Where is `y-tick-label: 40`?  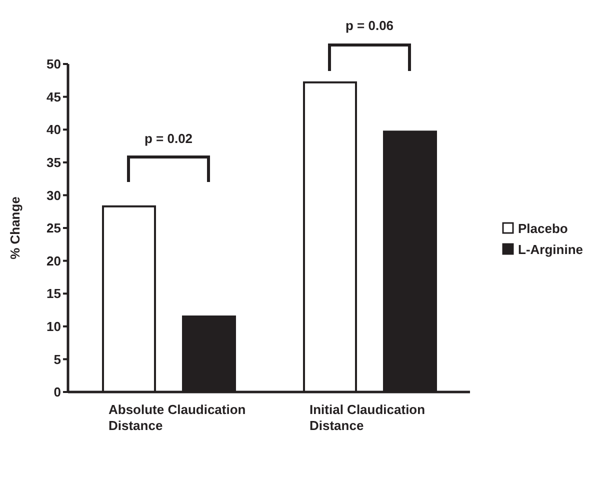
y-tick-label: 40 is located at coordinates (53, 130).